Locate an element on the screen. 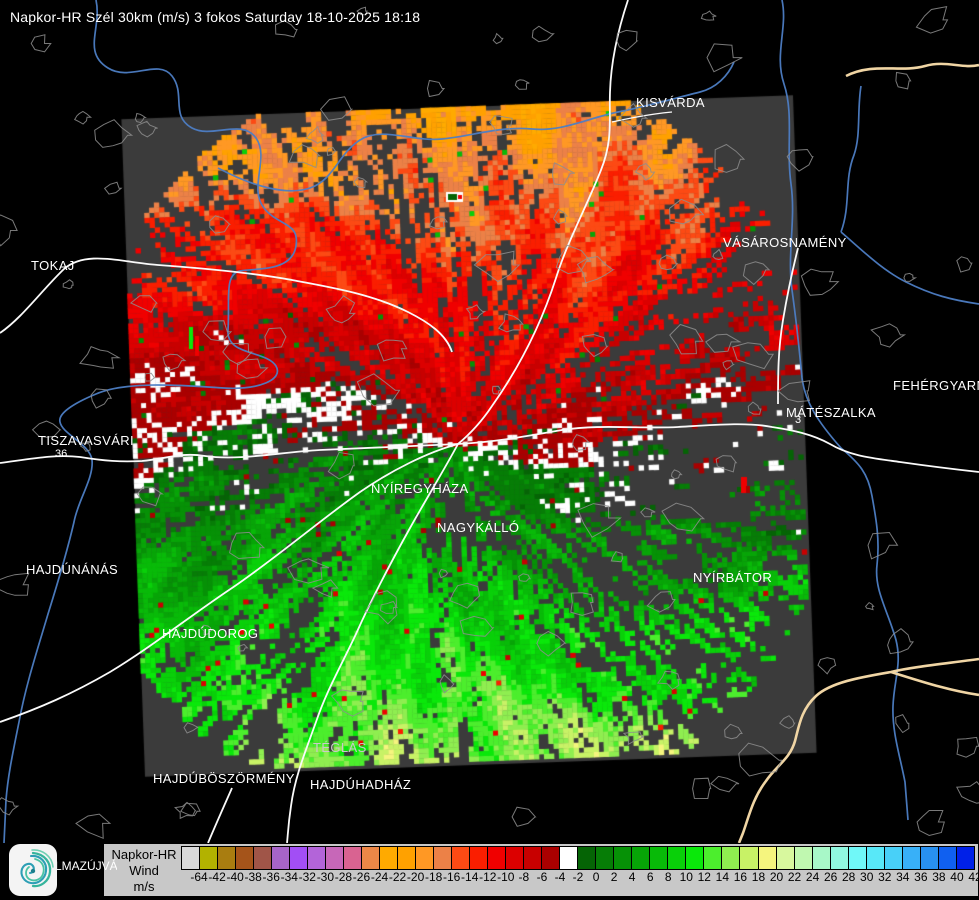 The image size is (979, 900). legend-tick: 18 is located at coordinates (758, 877).